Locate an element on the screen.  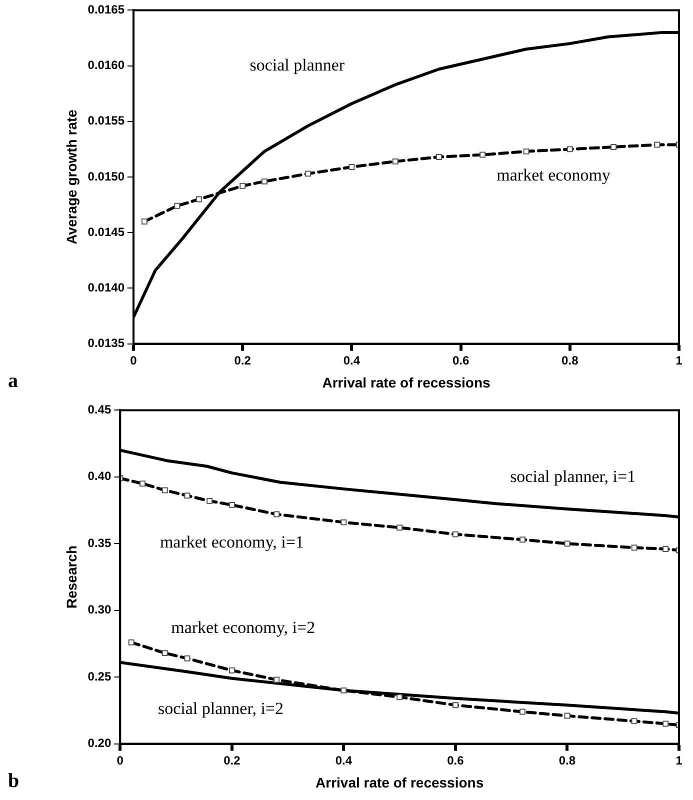
series-label: market economy, i=2 is located at coordinates (243, 628).